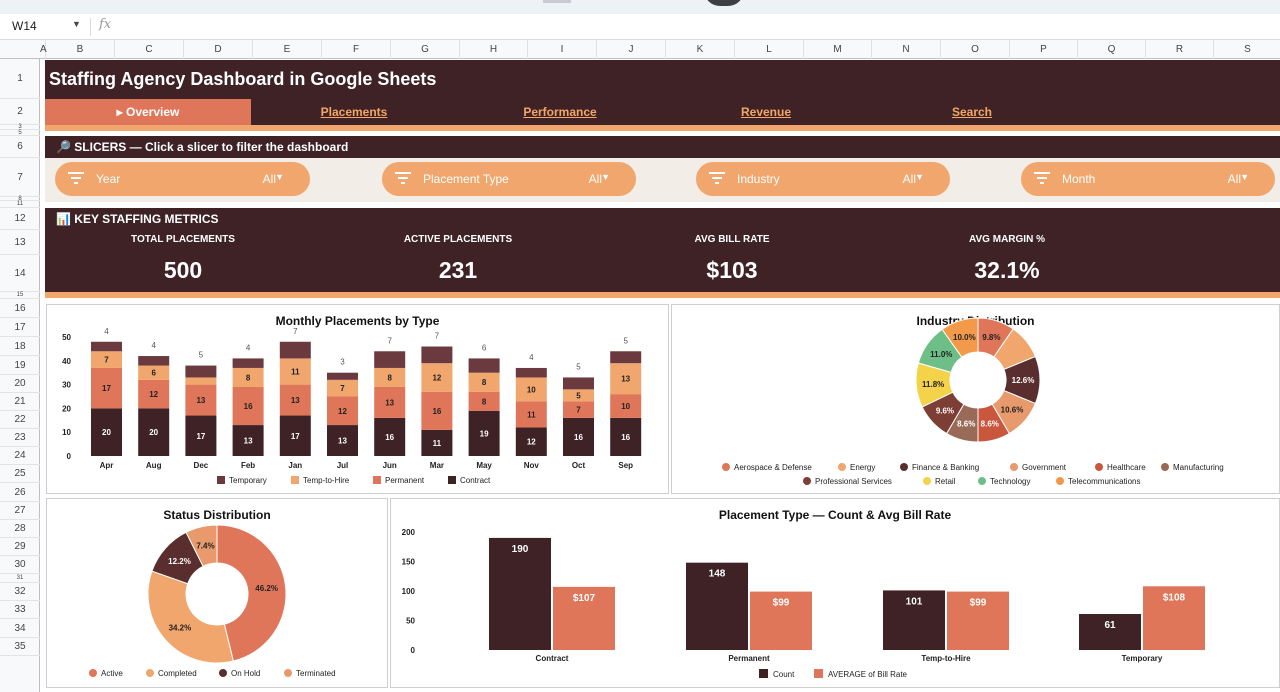  What do you see at coordinates (631, 49) in the screenshot?
I see `column-header-j: J` at bounding box center [631, 49].